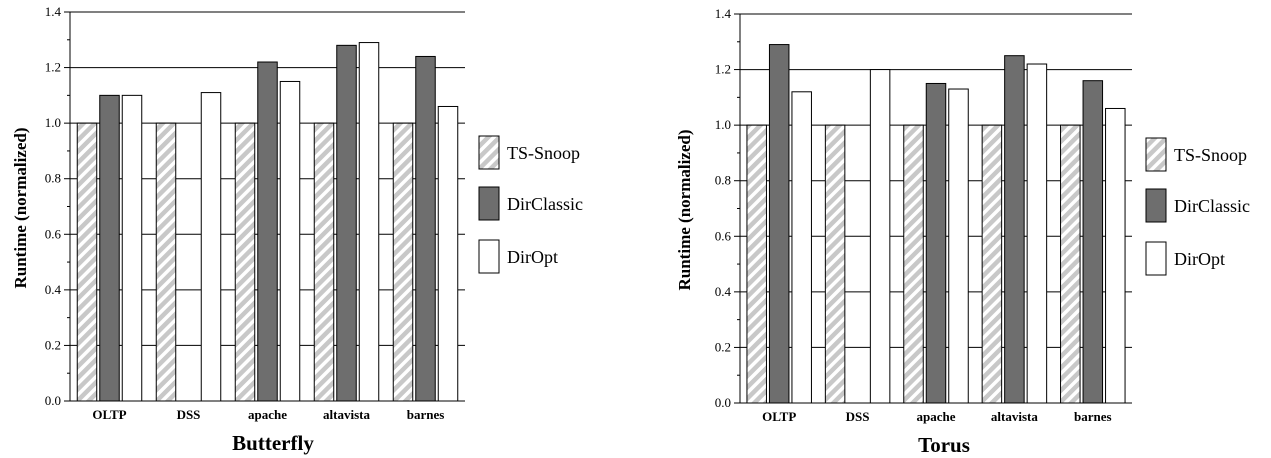  I want to click on torus-y-axis-label: Runtime (normalized), so click(684, 209).